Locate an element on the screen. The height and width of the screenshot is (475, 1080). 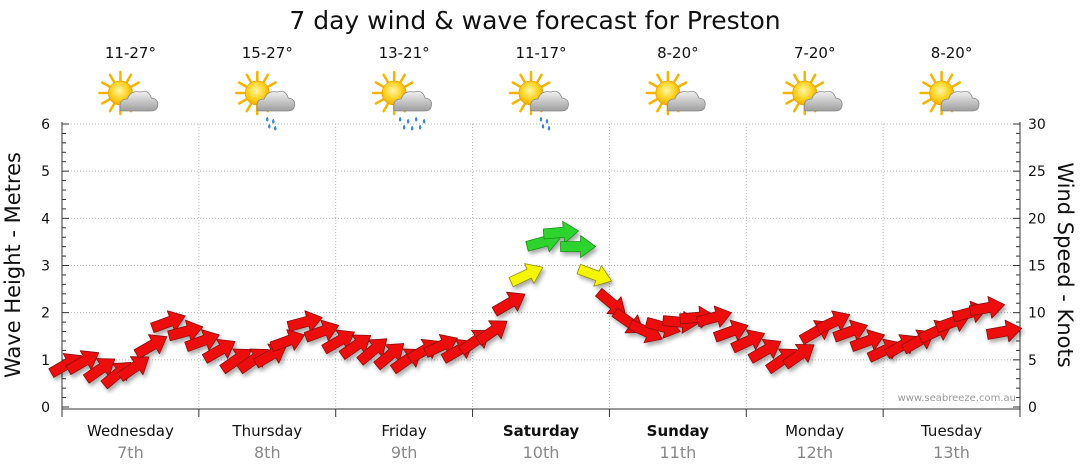
day-date-label: 13th is located at coordinates (951, 452).